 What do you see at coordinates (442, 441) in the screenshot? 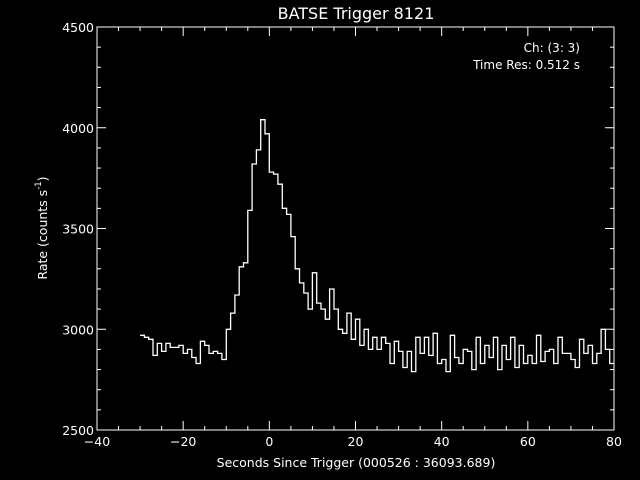
I see `x-tick-label: 40` at bounding box center [442, 441].